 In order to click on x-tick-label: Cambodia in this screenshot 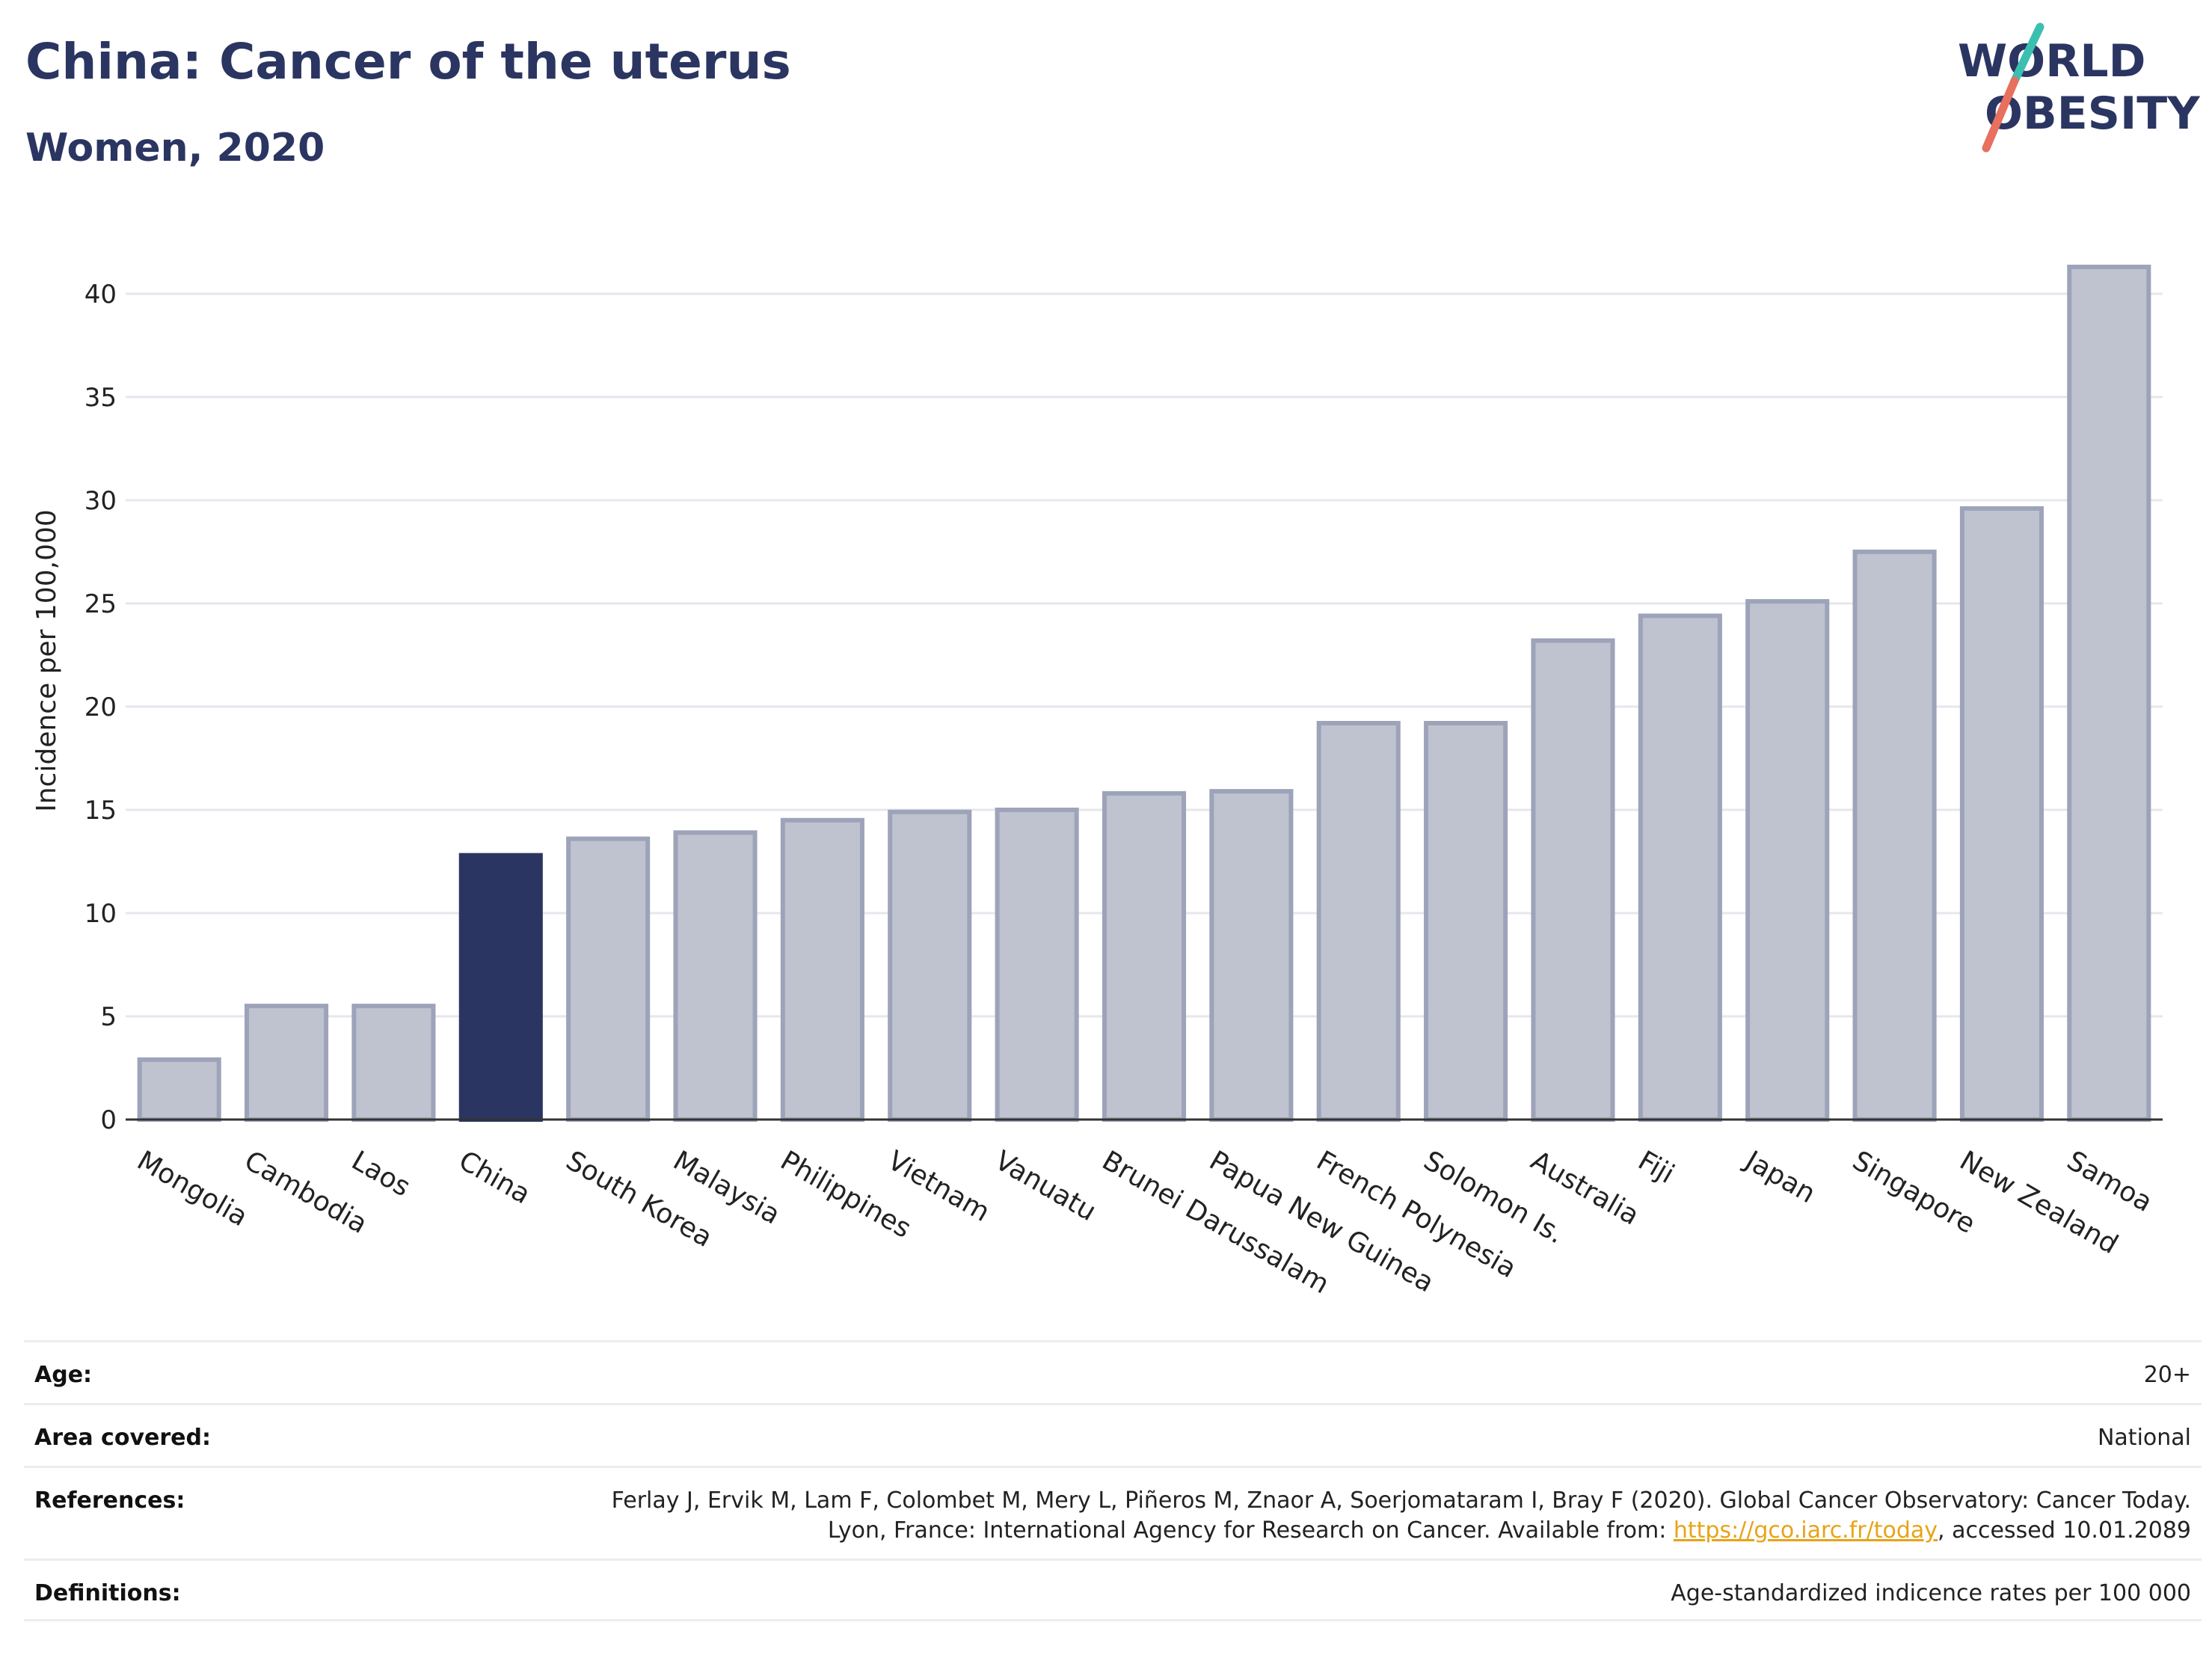, I will do `click(305, 1192)`.